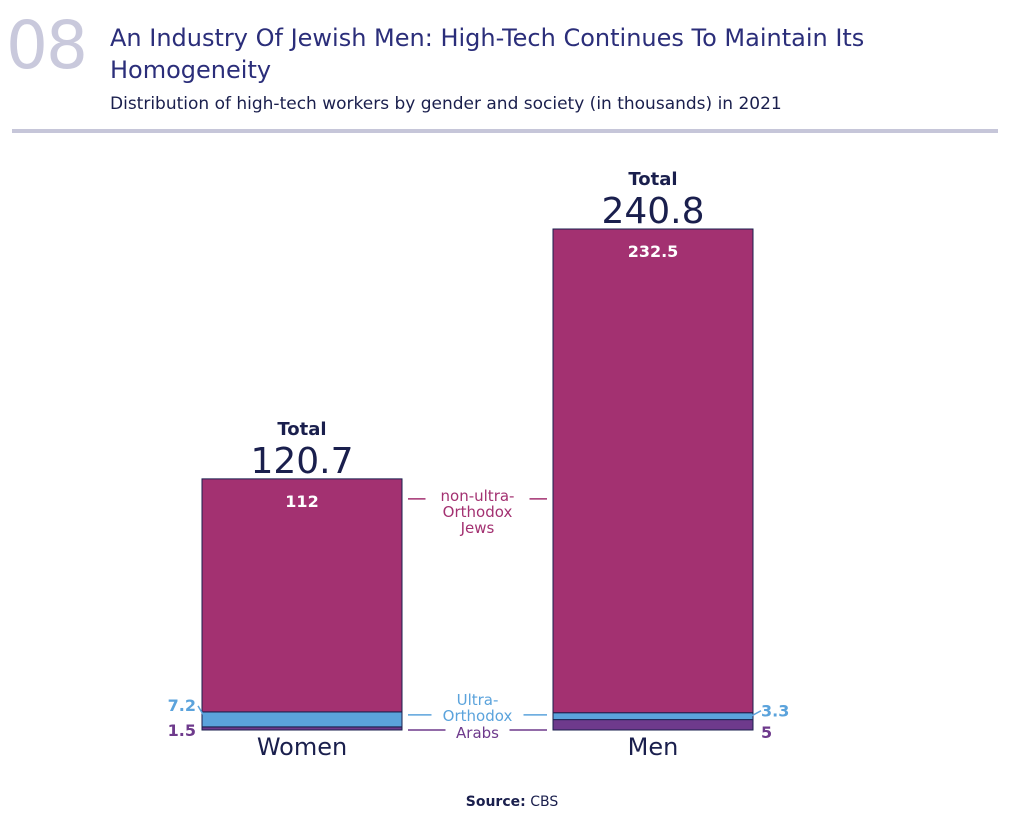 This screenshot has width=1024, height=834. What do you see at coordinates (477, 528) in the screenshot?
I see `legend-label-non-ultra-orthodox-jews-line-3: Jews` at bounding box center [477, 528].